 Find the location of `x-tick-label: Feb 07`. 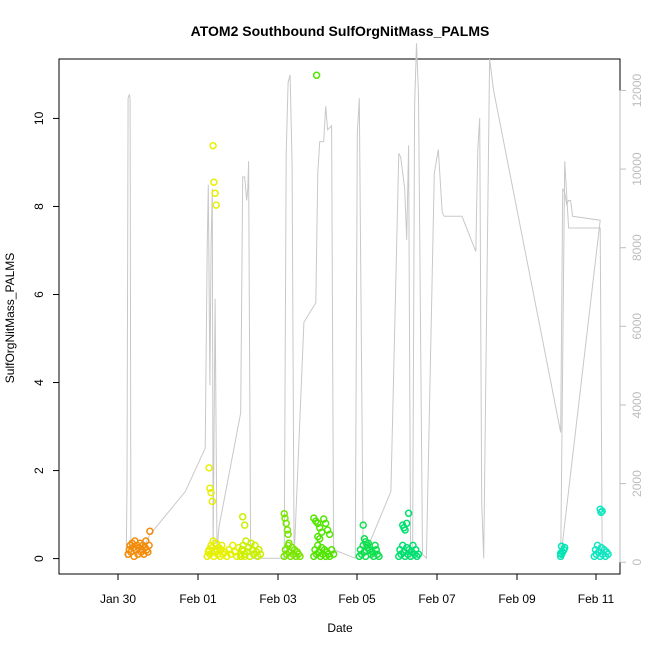

x-tick-label: Feb 07 is located at coordinates (437, 599).